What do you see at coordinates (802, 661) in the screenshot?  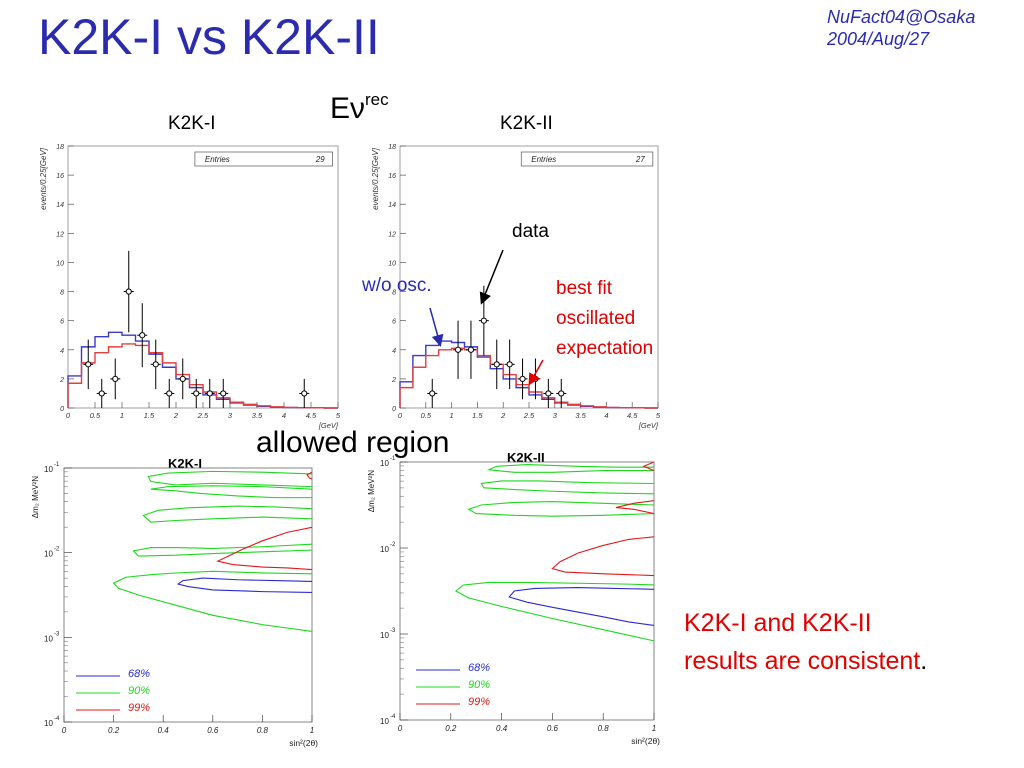 I see `conclusion-line2-text: results are consistent` at bounding box center [802, 661].